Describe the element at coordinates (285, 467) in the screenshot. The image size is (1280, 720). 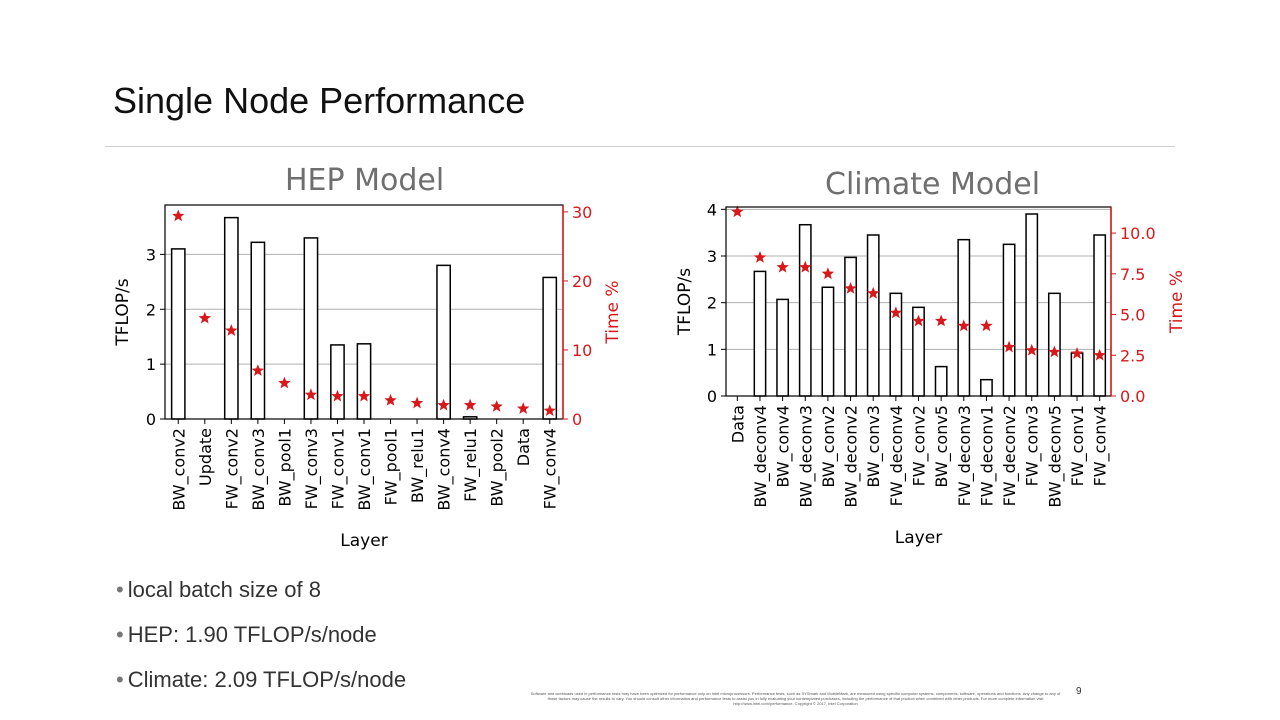
I see `x-tick-label: BW_pool1` at that location.